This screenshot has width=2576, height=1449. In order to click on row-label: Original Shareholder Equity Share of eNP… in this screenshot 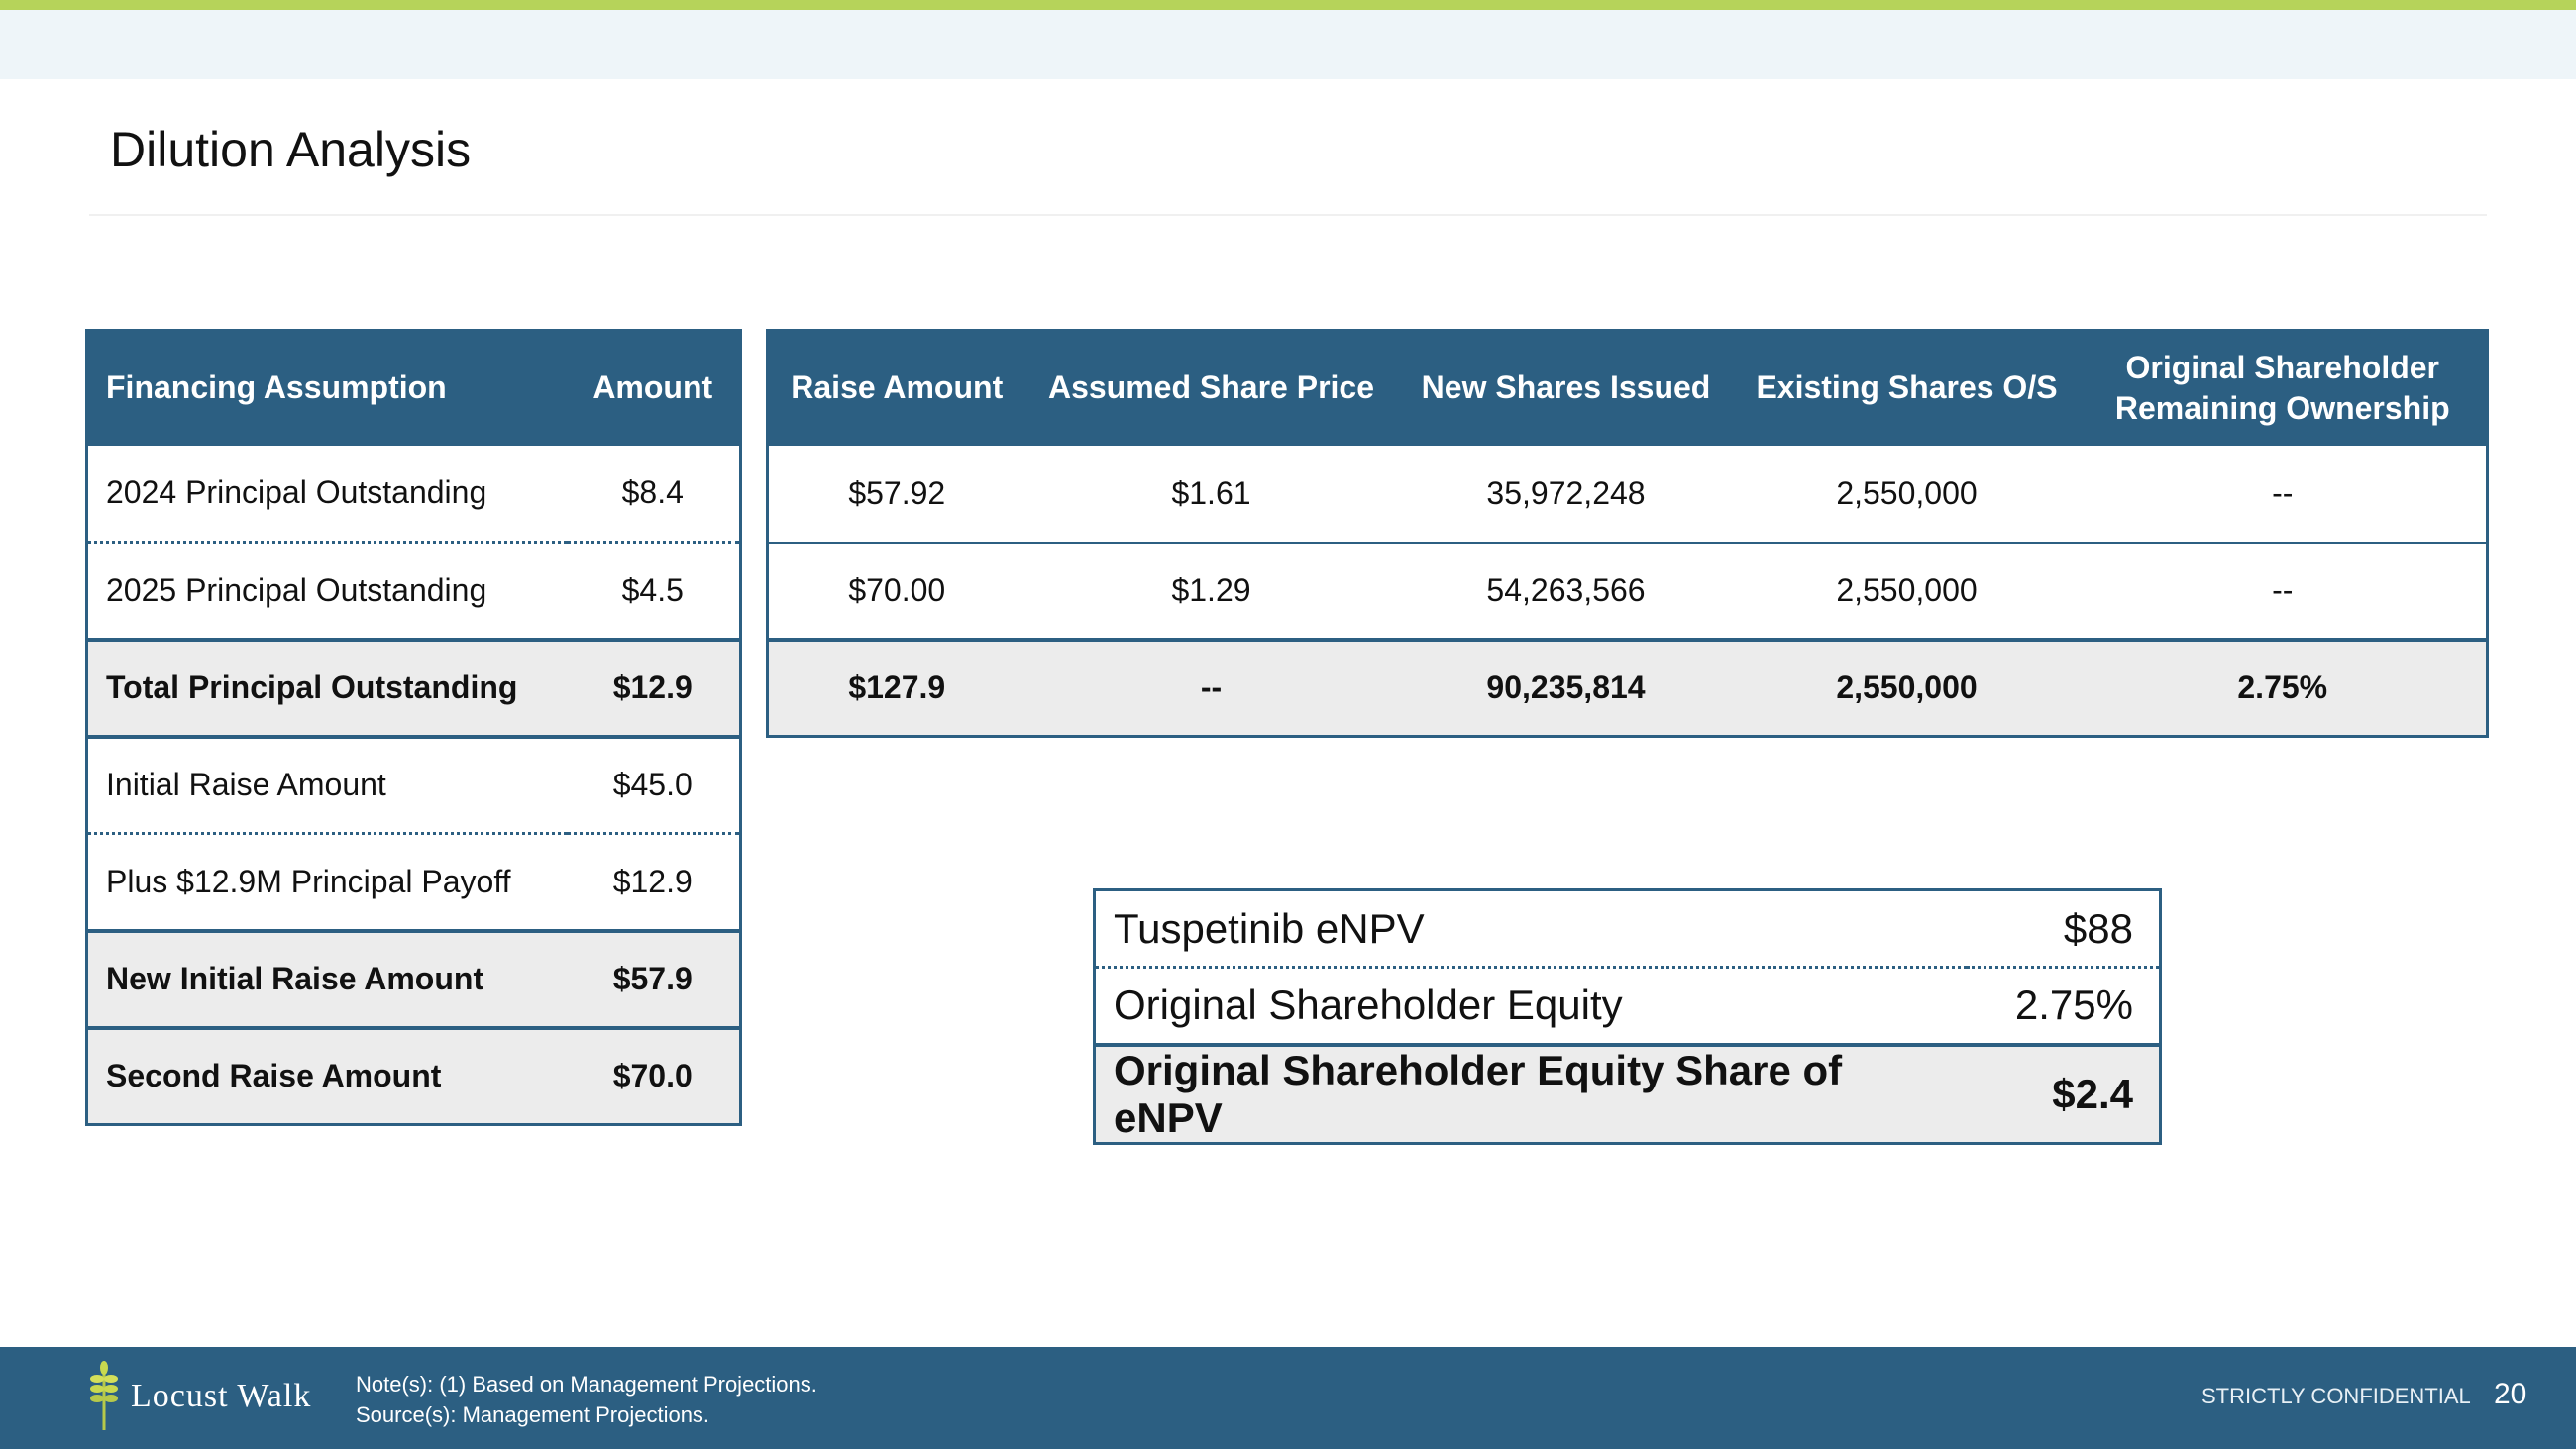, I will do `click(1530, 1093)`.